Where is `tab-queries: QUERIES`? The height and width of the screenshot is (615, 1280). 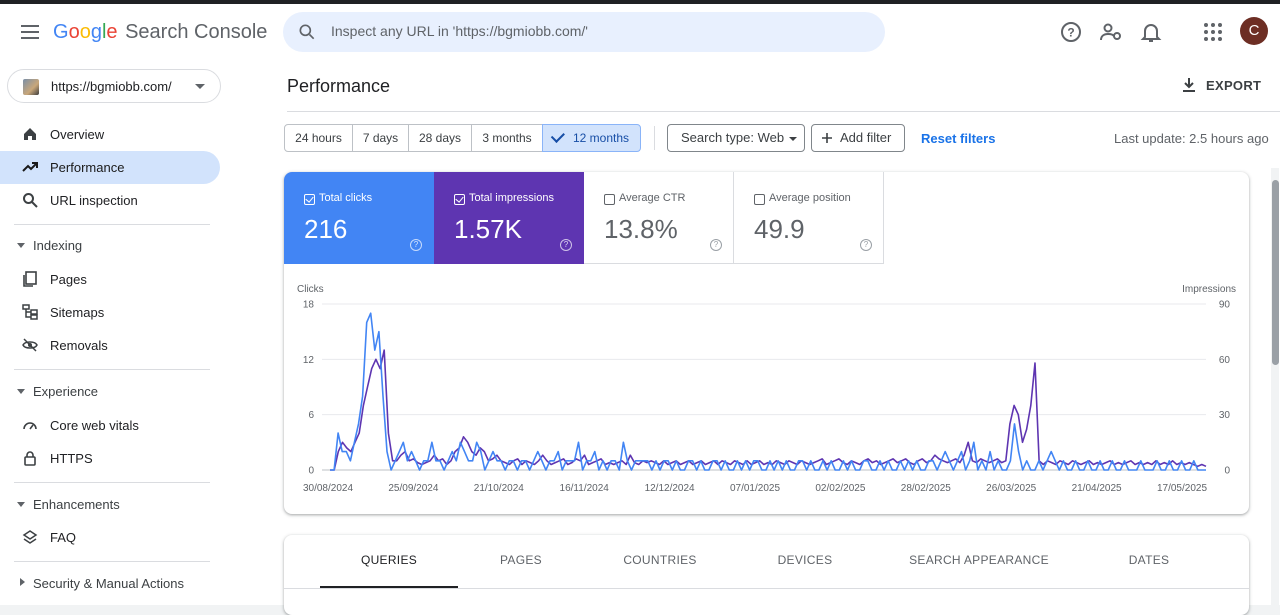 tab-queries: QUERIES is located at coordinates (389, 561).